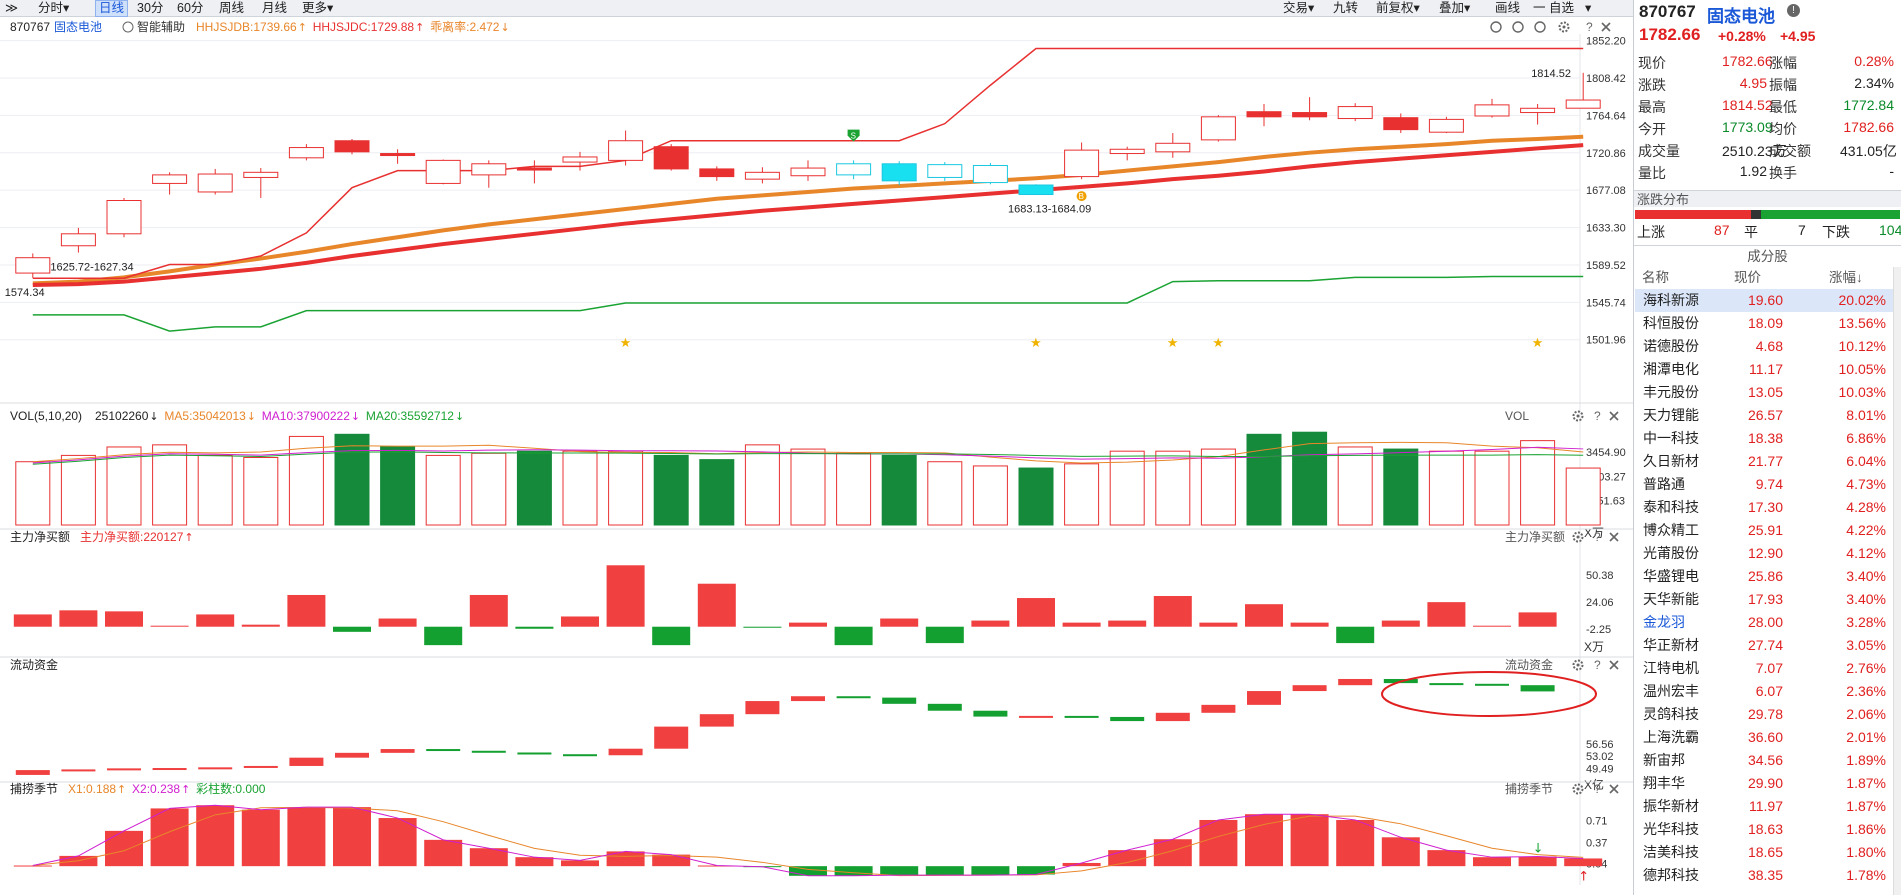  Describe the element at coordinates (1299, 8) in the screenshot. I see `toolbar-trade-button: 交易▾` at that location.